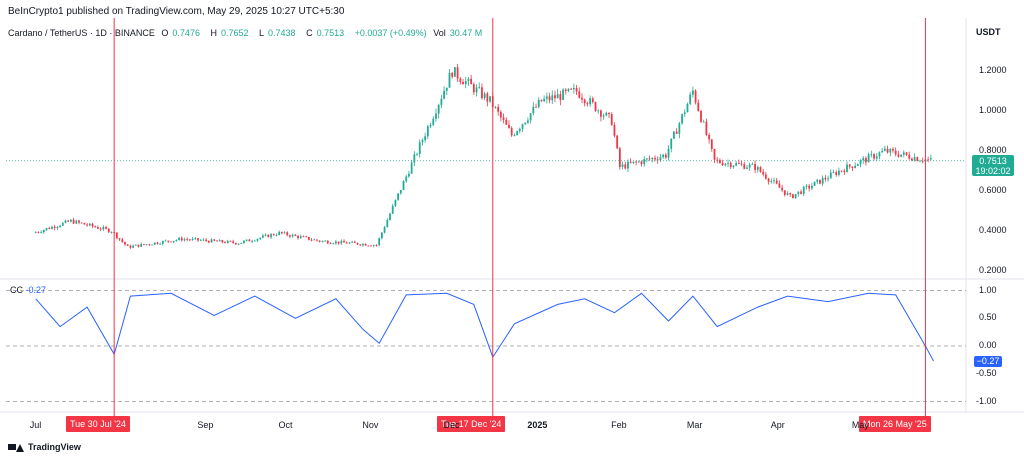 Image resolution: width=1024 pixels, height=459 pixels. Describe the element at coordinates (81, 33) in the screenshot. I see `symbol-name: Cardano / TetherUS · 1D · BINANCE` at that location.